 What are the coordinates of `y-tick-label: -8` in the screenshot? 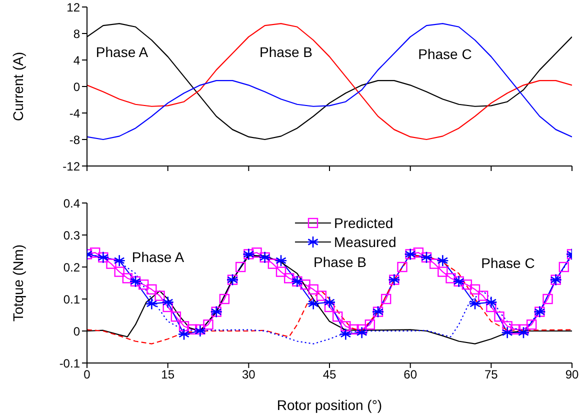 It's located at (74, 139).